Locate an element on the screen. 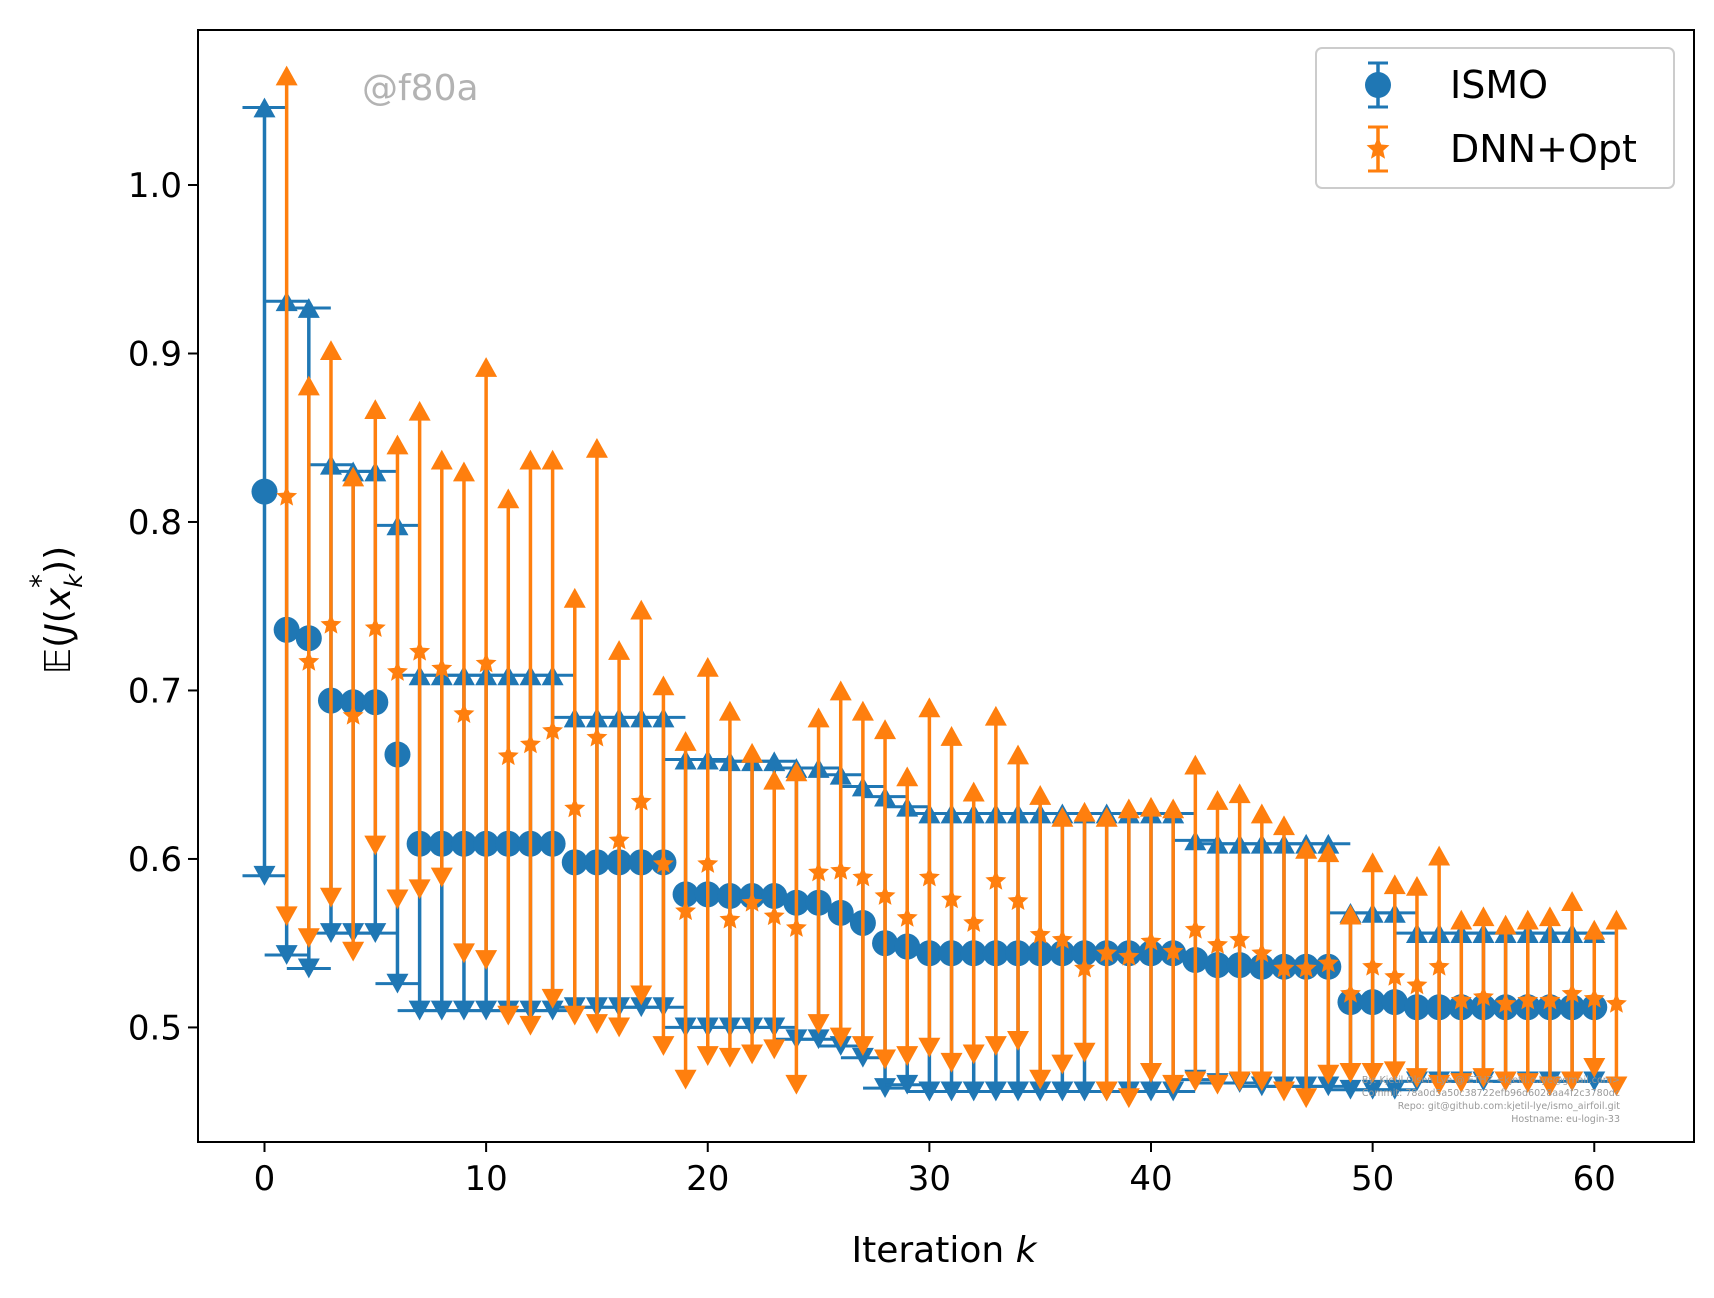  x-axis-label-text: Iteration is located at coordinates (933, 1250).